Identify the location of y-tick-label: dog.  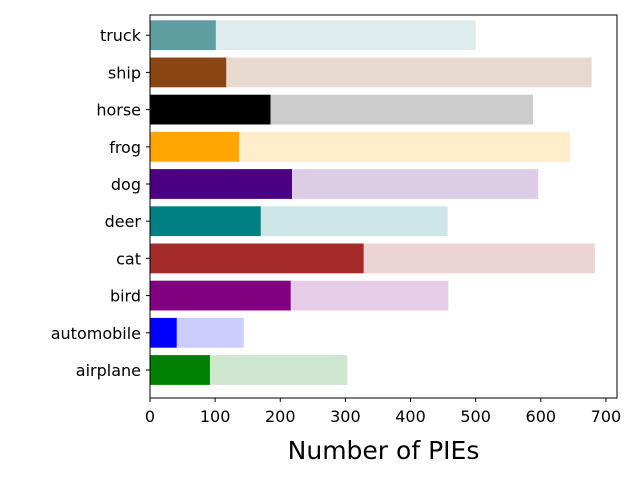
(126, 184).